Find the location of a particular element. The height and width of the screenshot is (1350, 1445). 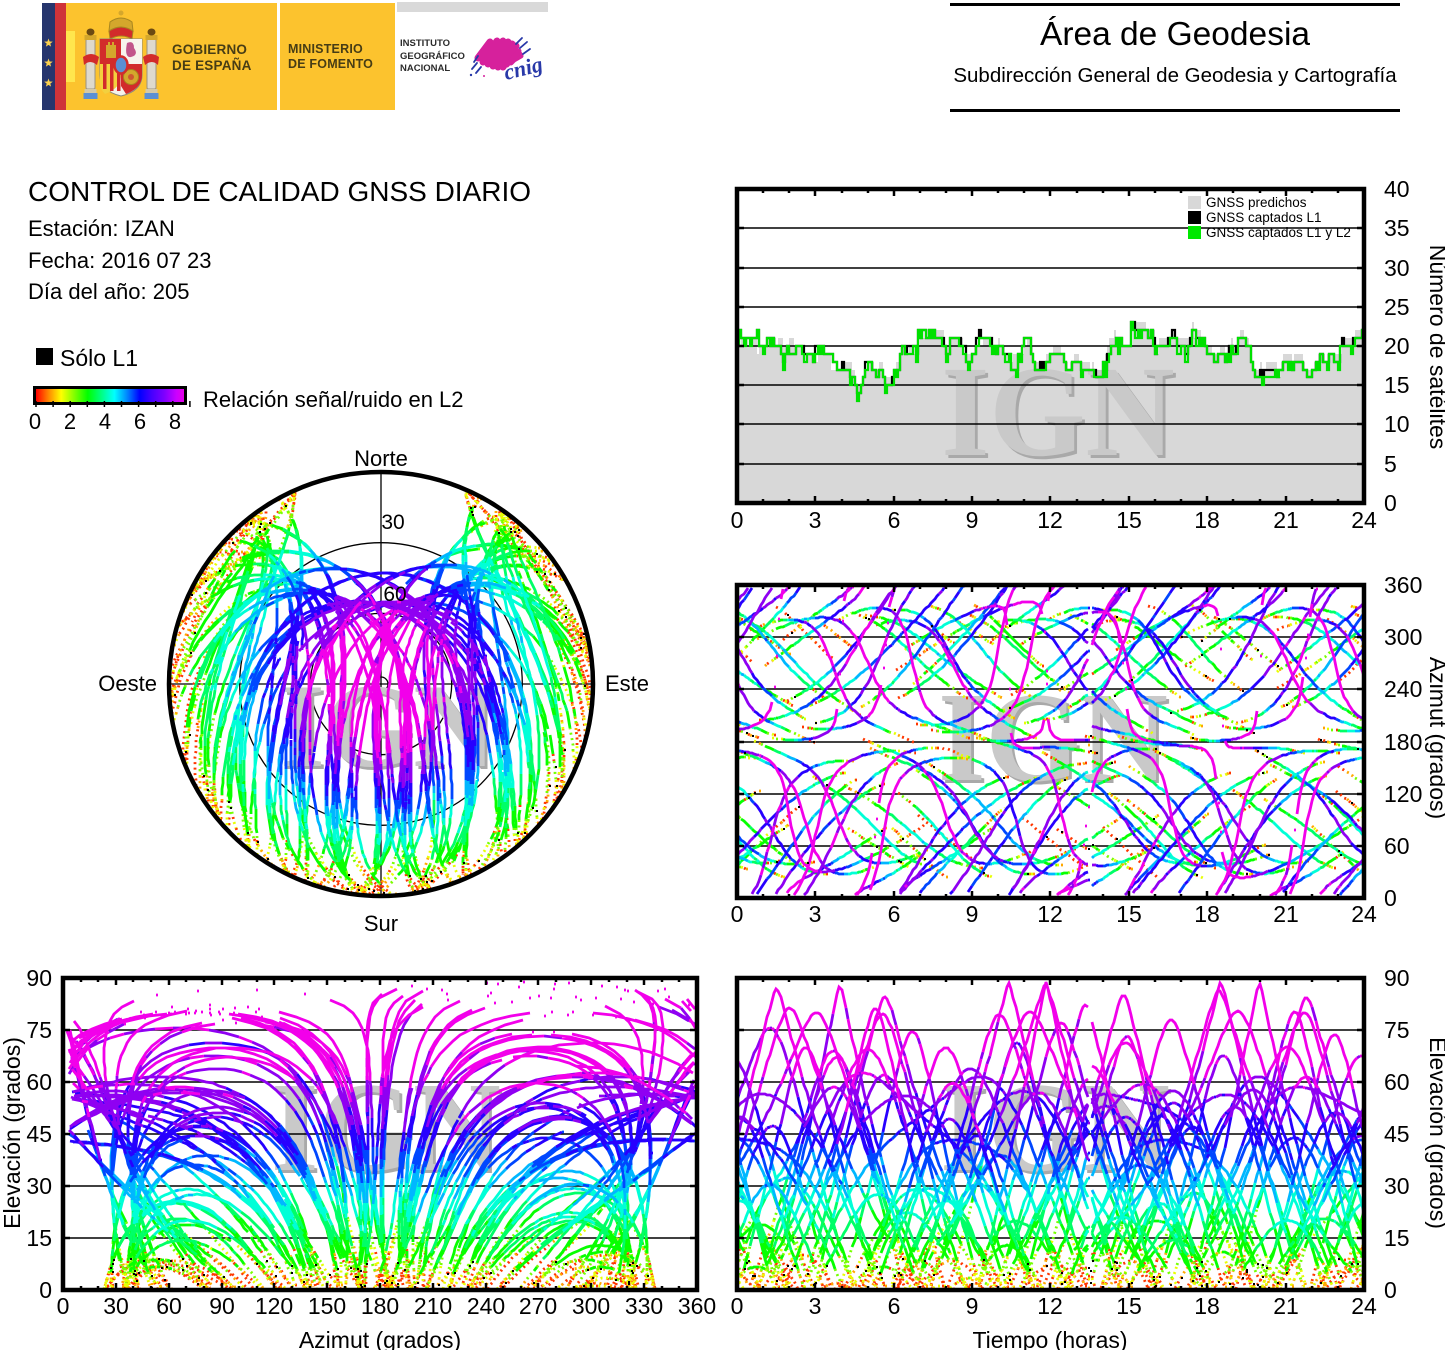

svg-text: Sur is located at coordinates (381, 923).